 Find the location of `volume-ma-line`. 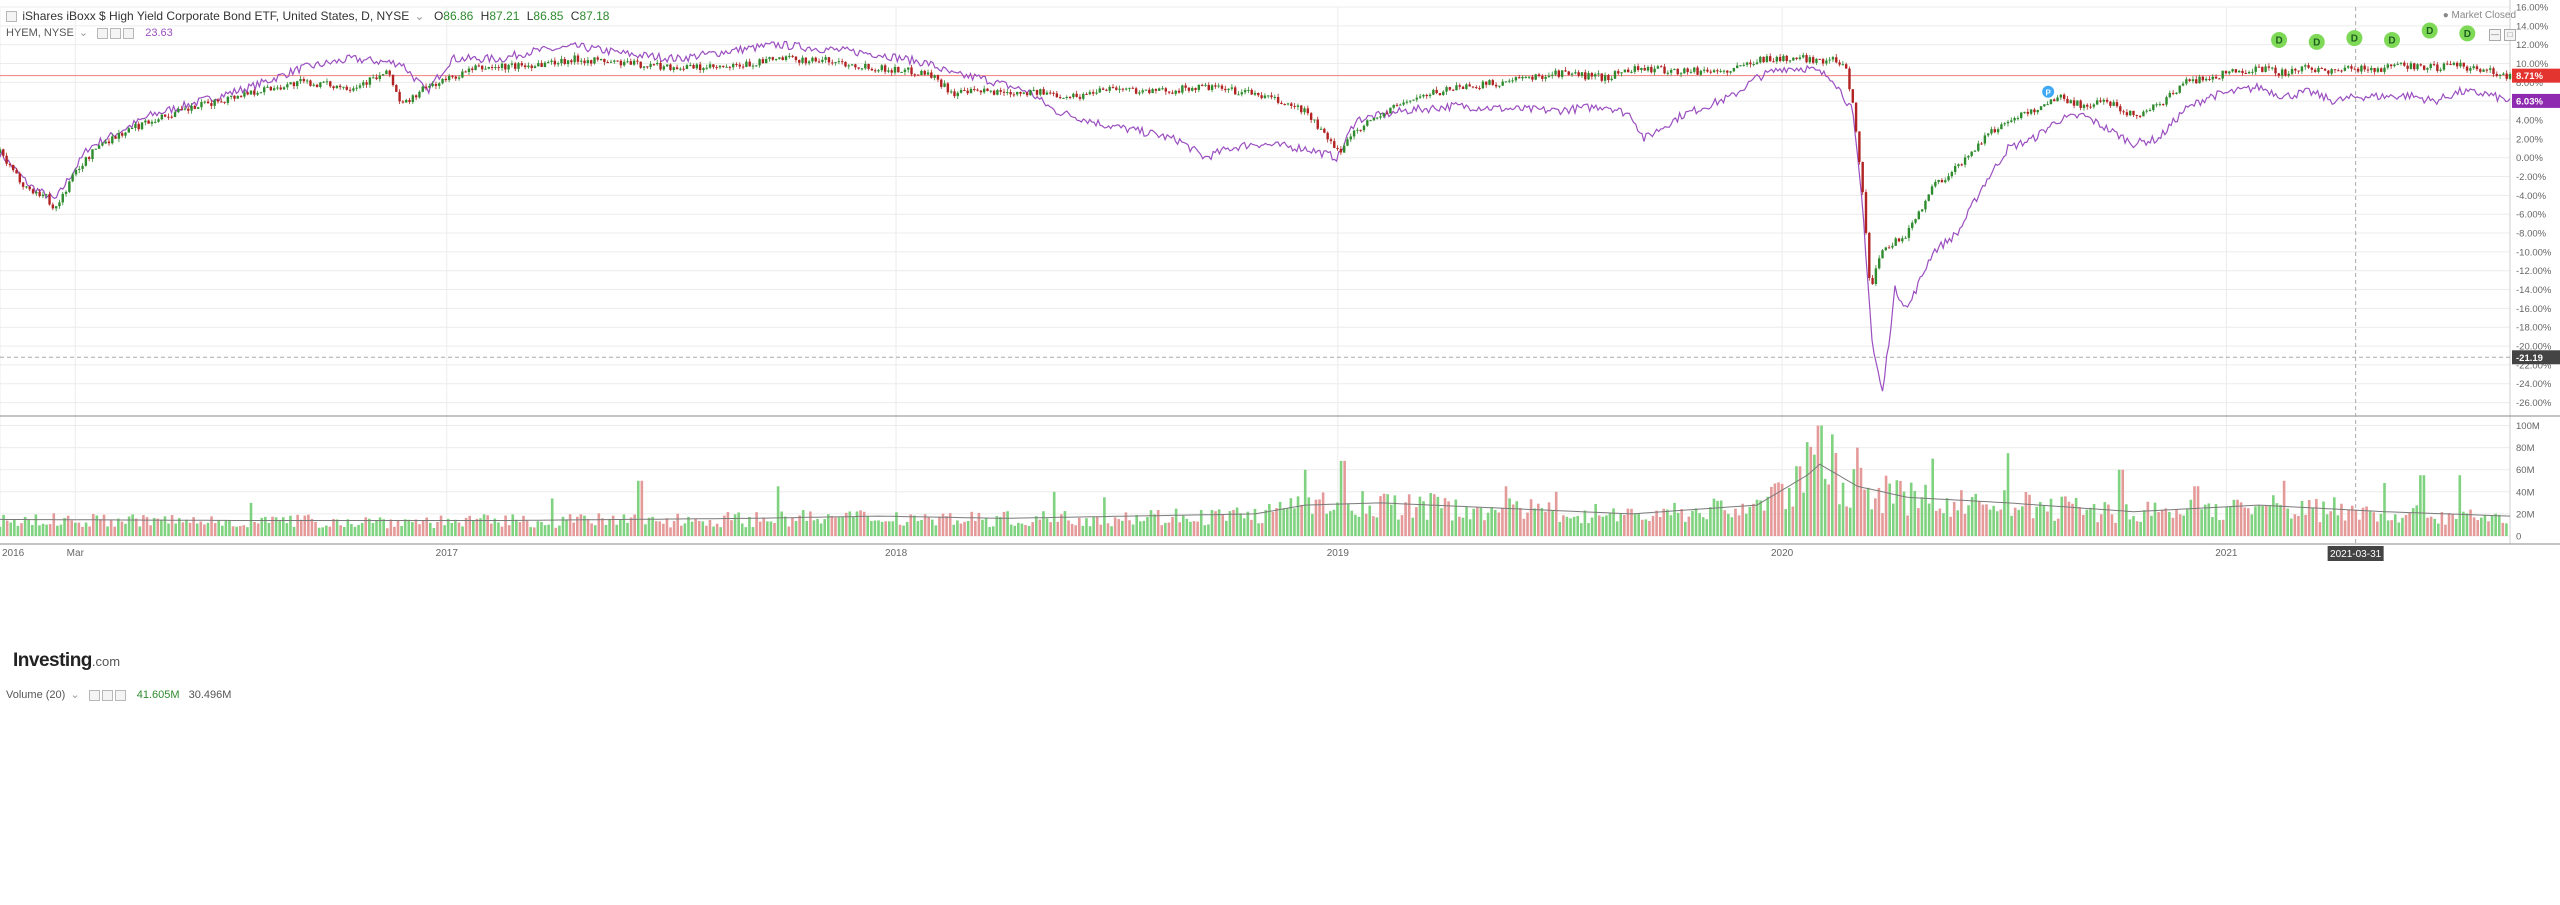

volume-ma-line is located at coordinates (1255, 492).